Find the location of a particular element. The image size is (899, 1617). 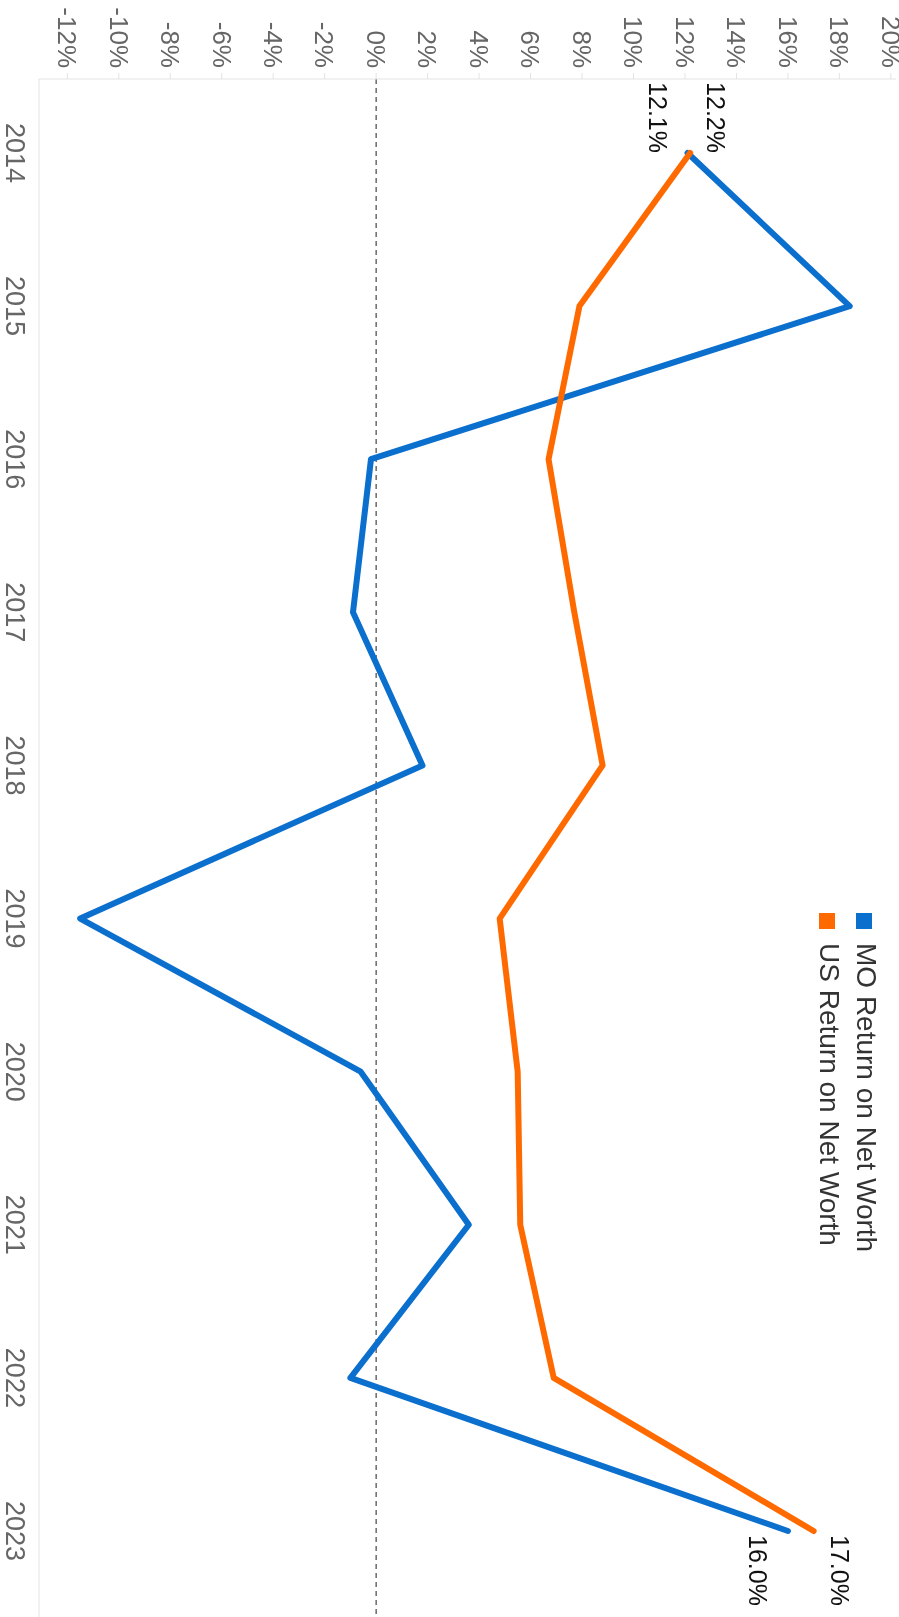

x-tick-label: -10% is located at coordinates (118, 37).